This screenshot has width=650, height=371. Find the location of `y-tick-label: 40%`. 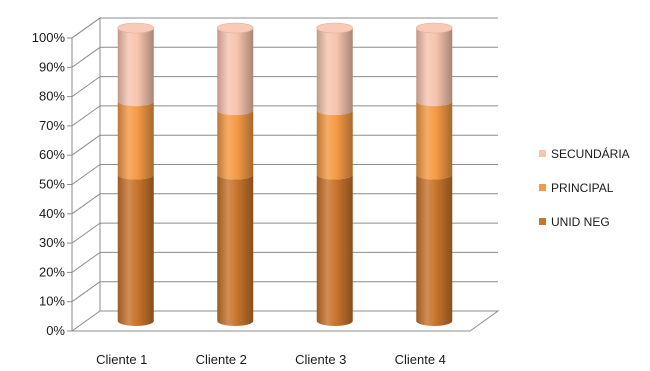

y-tick-label: 40% is located at coordinates (52, 213).